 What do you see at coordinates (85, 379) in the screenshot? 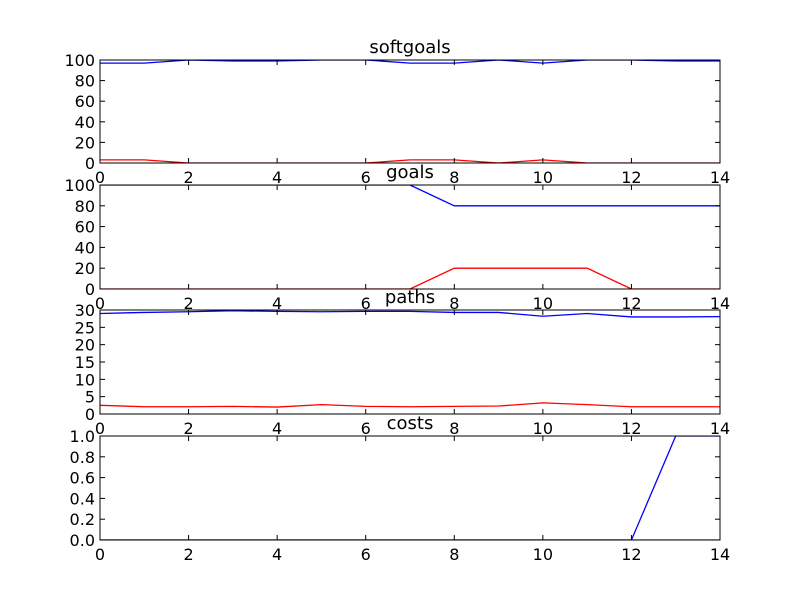
I see `y-tick-label: 10` at bounding box center [85, 379].